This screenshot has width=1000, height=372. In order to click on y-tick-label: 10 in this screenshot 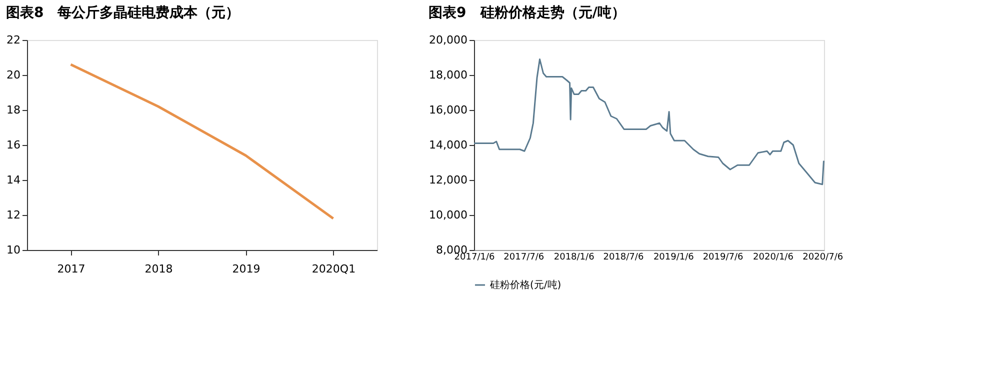, I will do `click(13, 250)`.